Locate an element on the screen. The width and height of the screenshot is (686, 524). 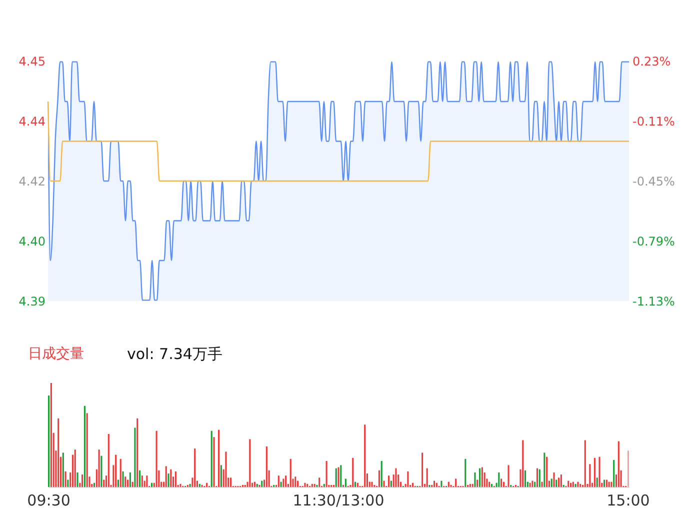
y-tick-label: 4.42 is located at coordinates (32, 181).